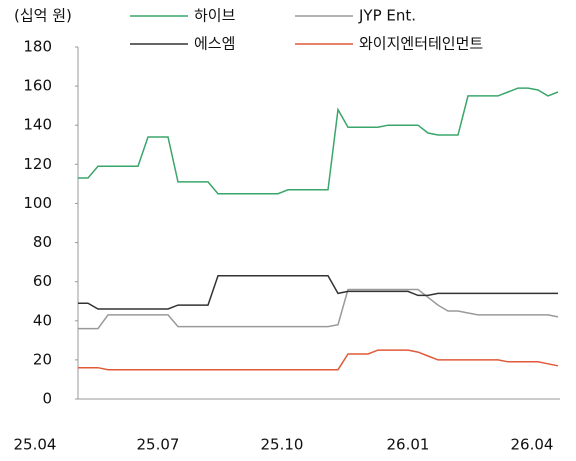 This screenshot has width=576, height=461. What do you see at coordinates (158, 445) in the screenshot?
I see `x-tick-label: 25.07` at bounding box center [158, 445].